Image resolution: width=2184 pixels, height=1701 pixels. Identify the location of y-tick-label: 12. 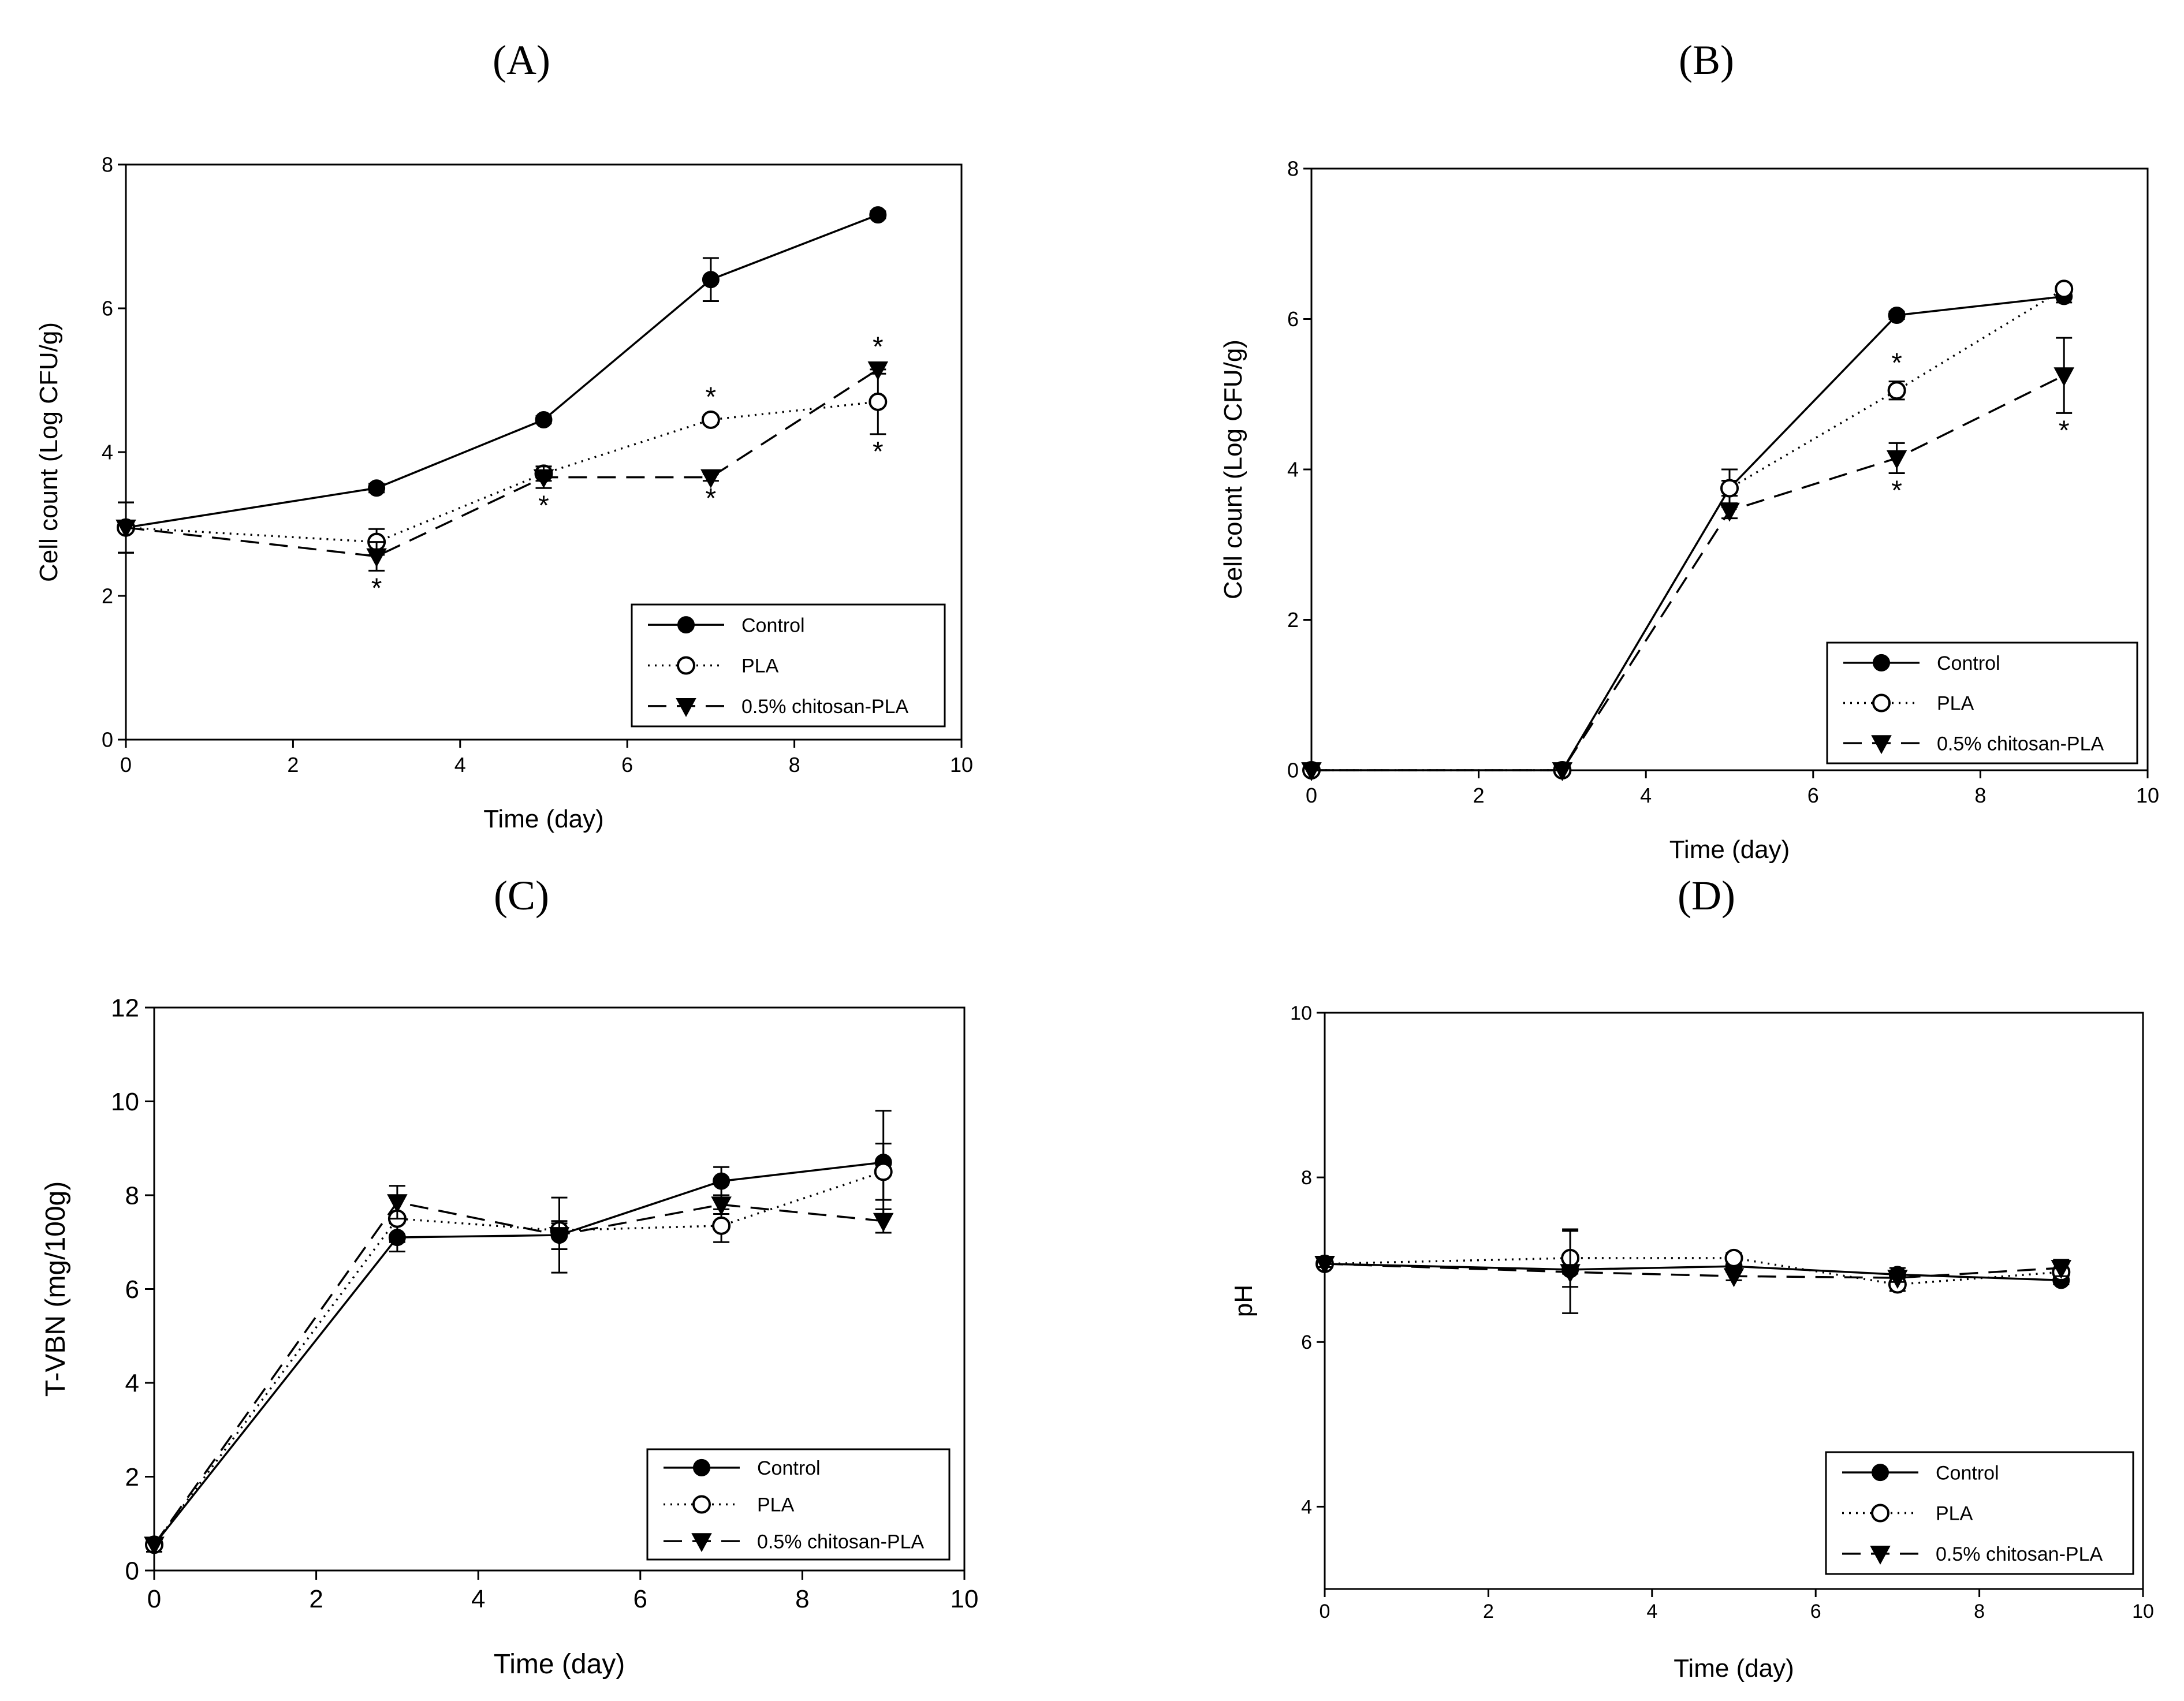
(125, 1008).